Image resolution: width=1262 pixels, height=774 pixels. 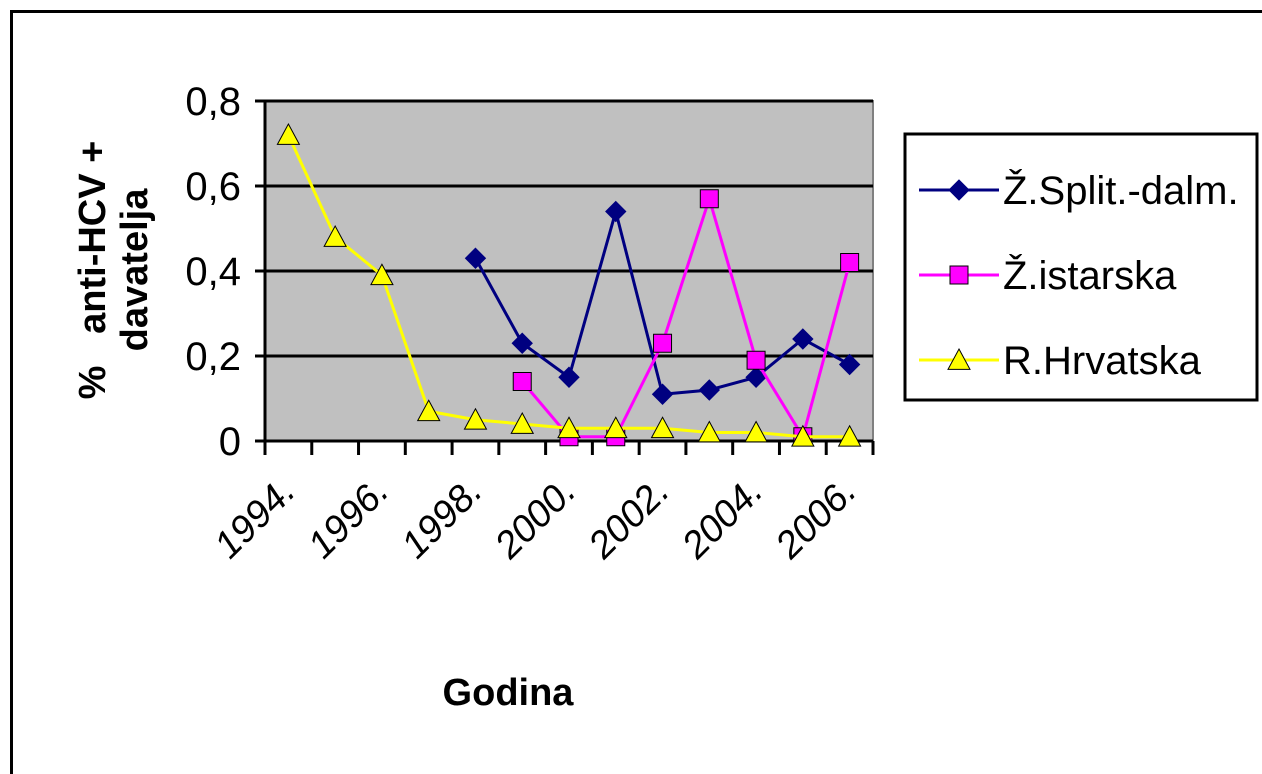 I want to click on y-axis-title-line-1: % anti-HCV +, so click(x=93, y=270).